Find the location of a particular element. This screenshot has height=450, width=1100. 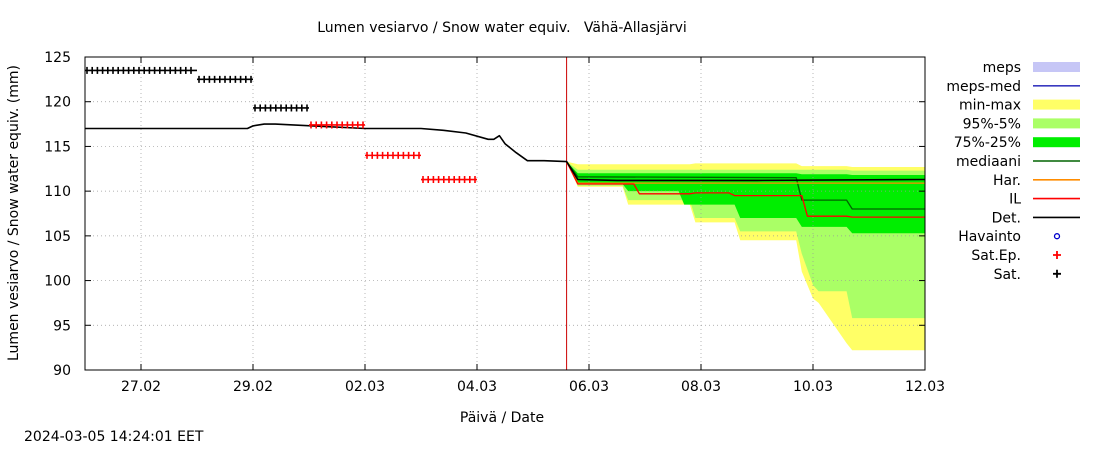

legend-item-sat: Sat. is located at coordinates (1027, 275).